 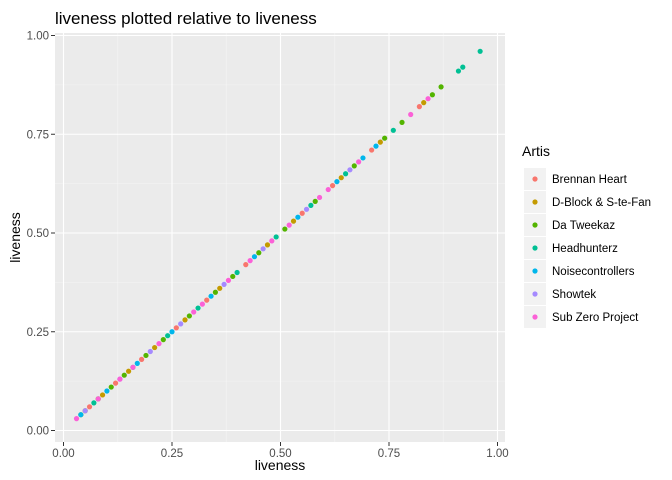 What do you see at coordinates (593, 272) in the screenshot?
I see `legend-label: Noisecontrollers` at bounding box center [593, 272].